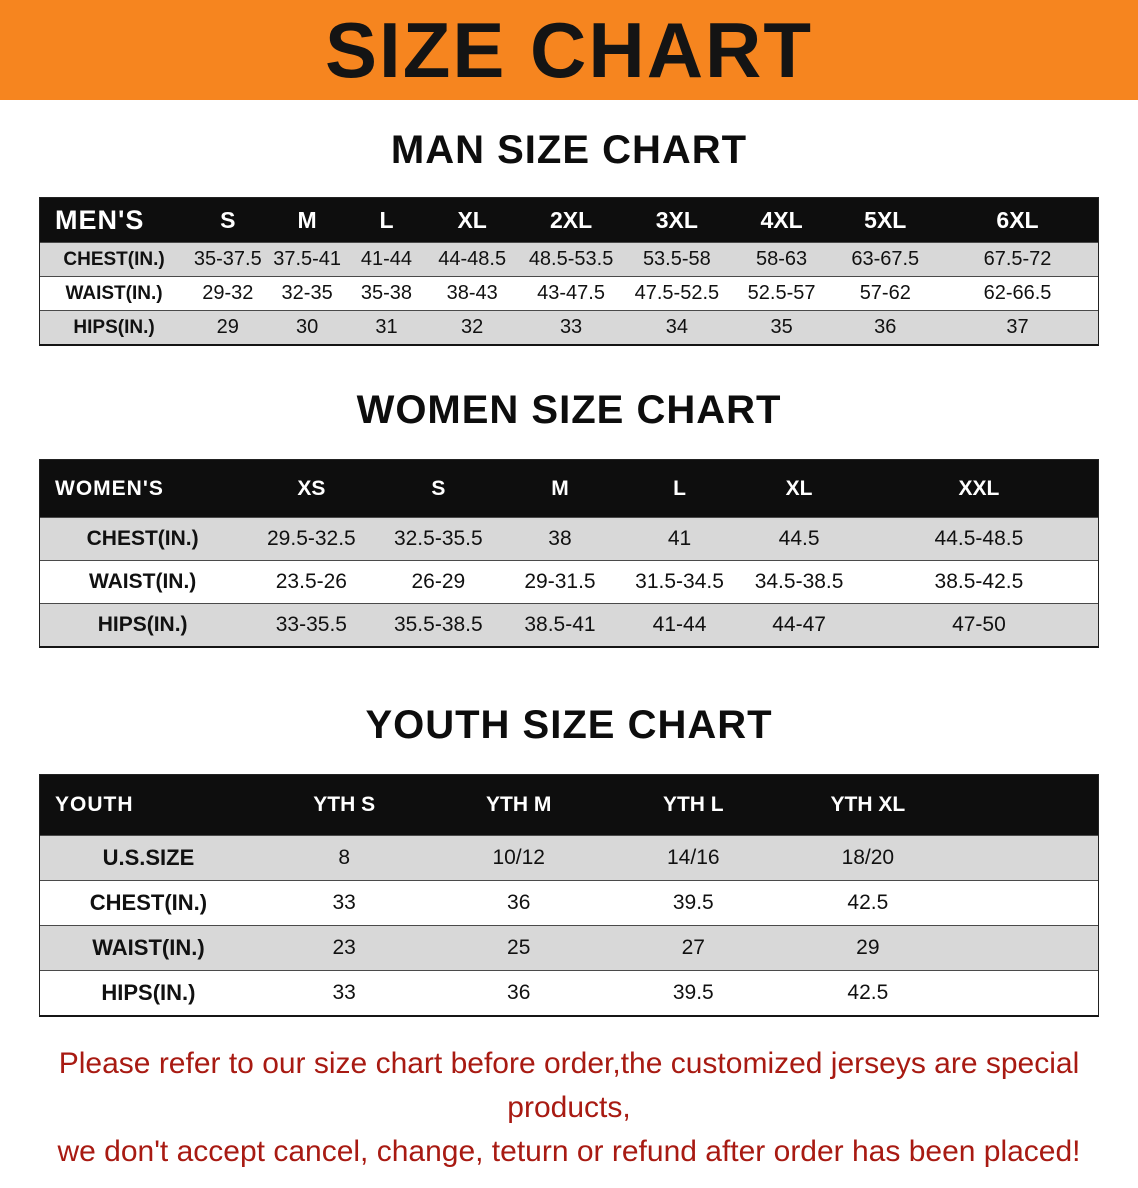 This screenshot has height=1188, width=1138. I want to click on banner-title: SIZE CHART, so click(569, 50).